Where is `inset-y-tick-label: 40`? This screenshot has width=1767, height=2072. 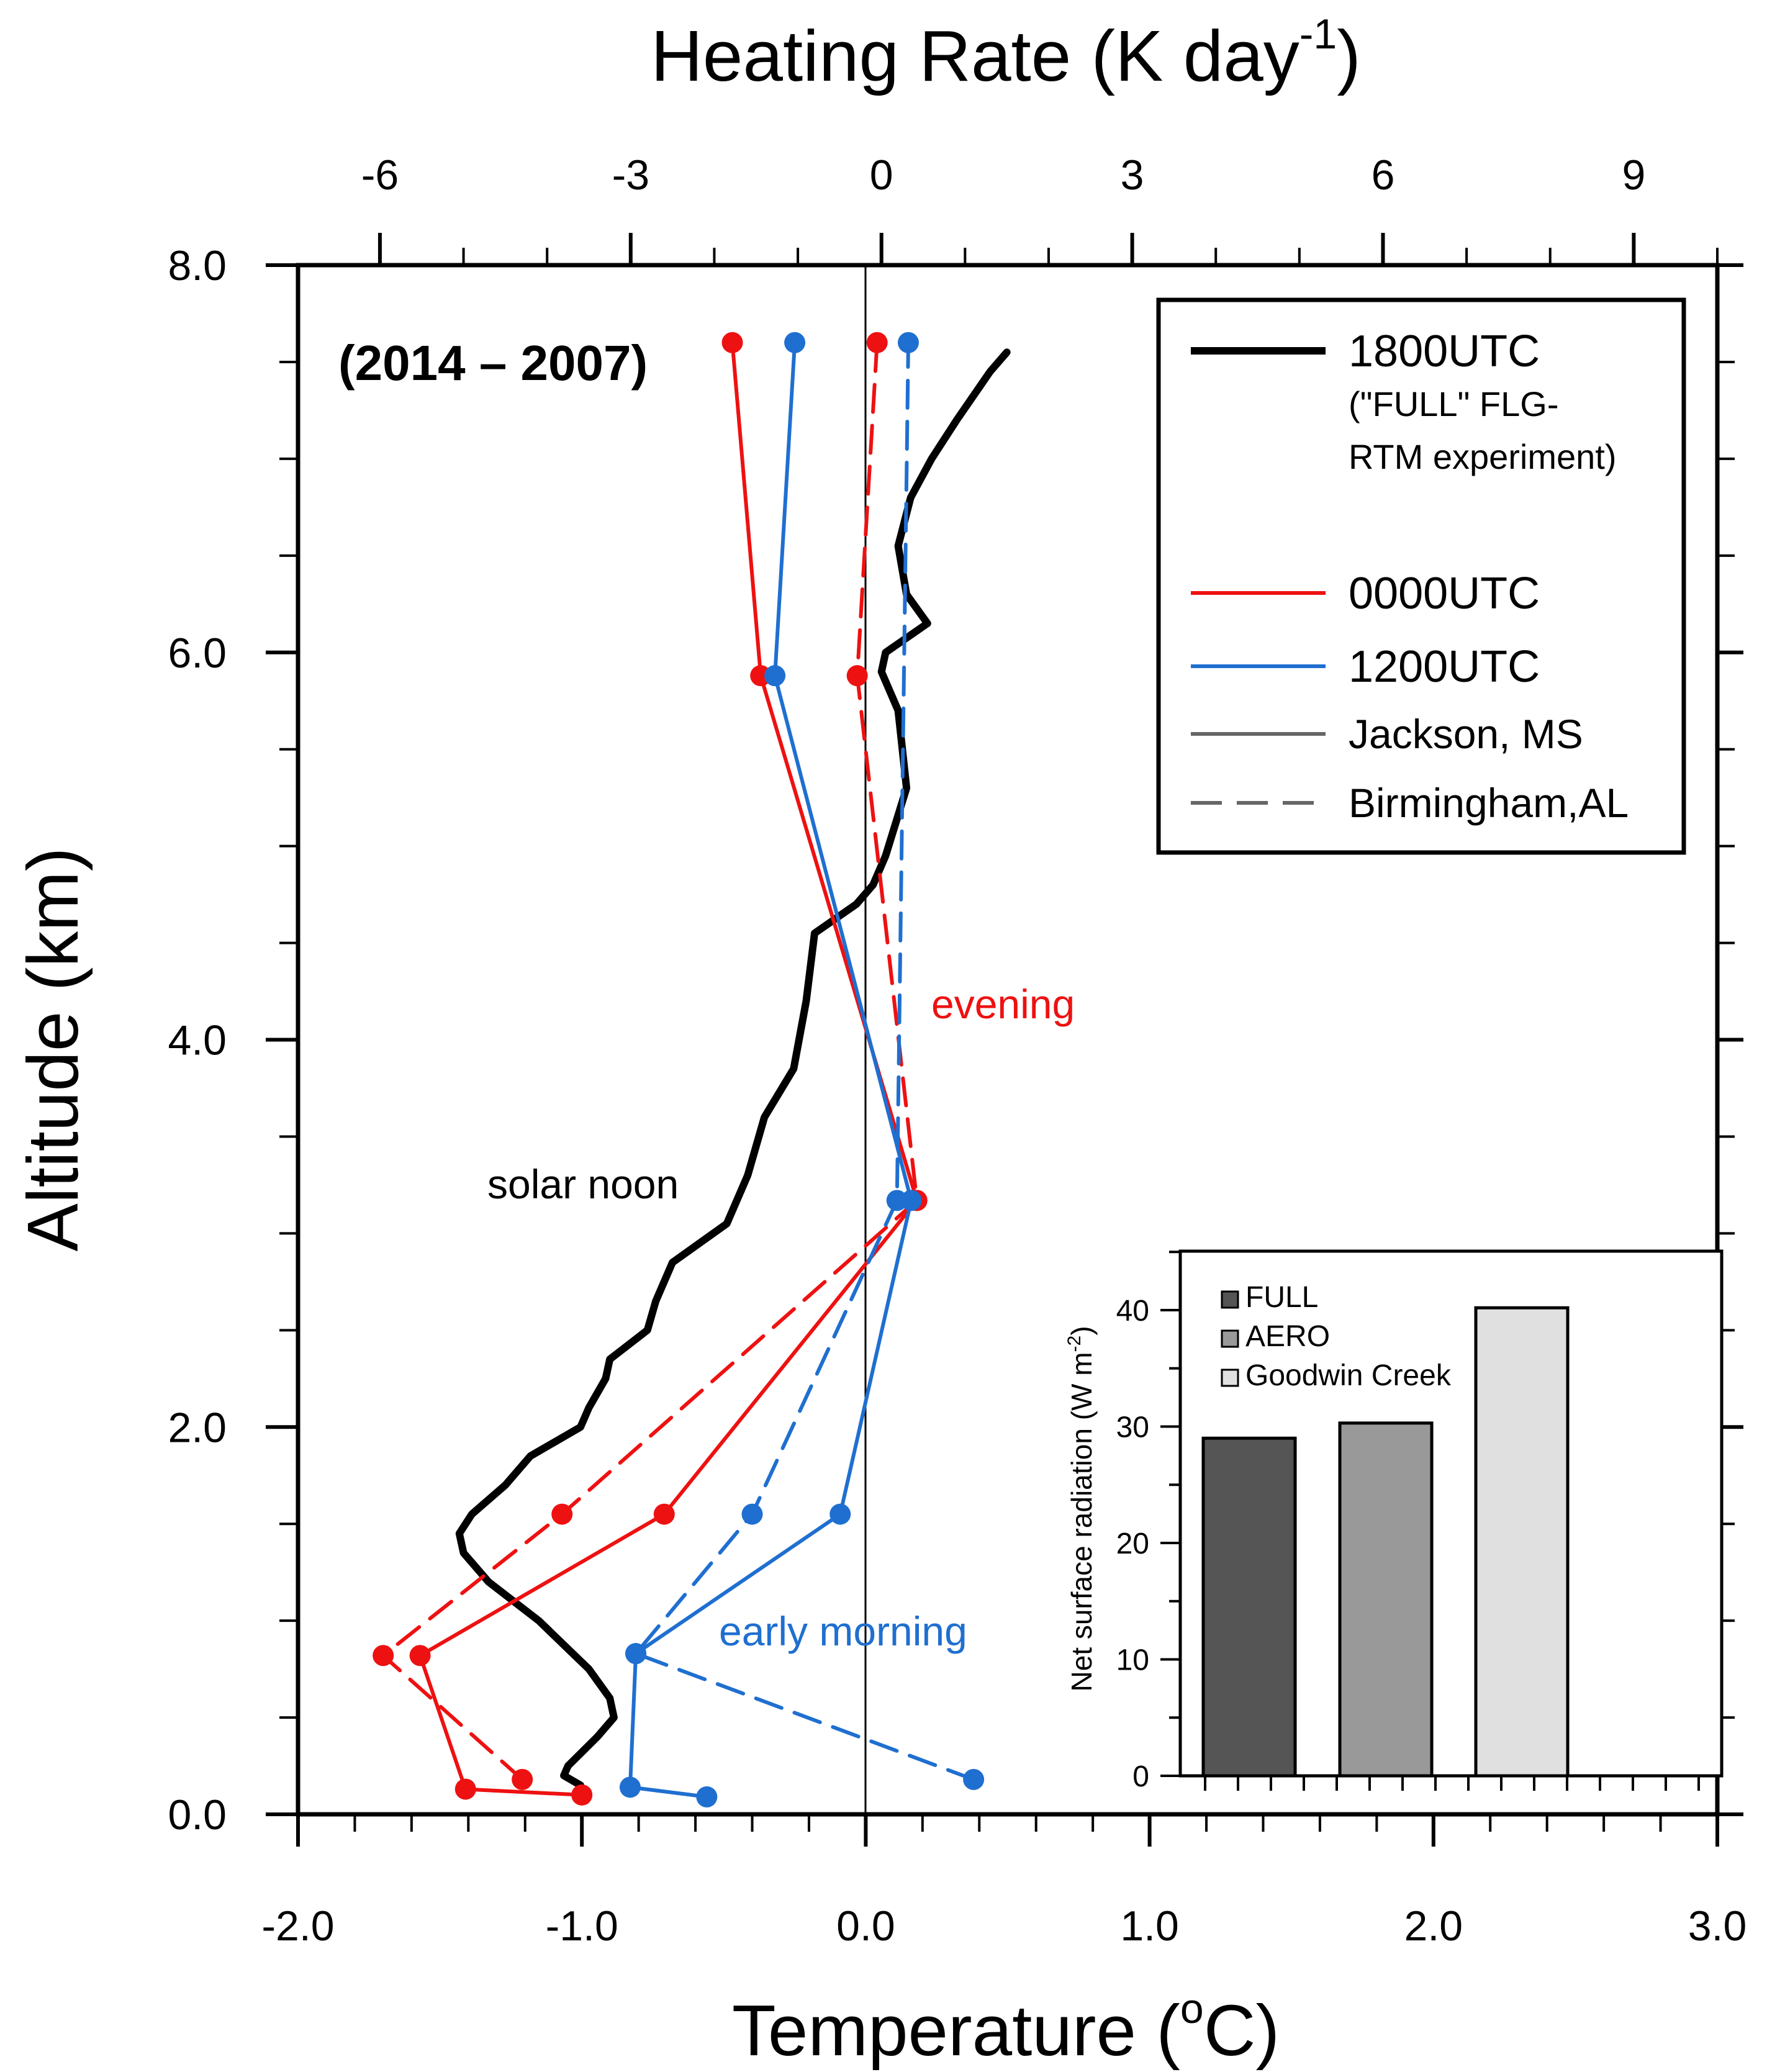
inset-y-tick-label: 40 is located at coordinates (1132, 1311).